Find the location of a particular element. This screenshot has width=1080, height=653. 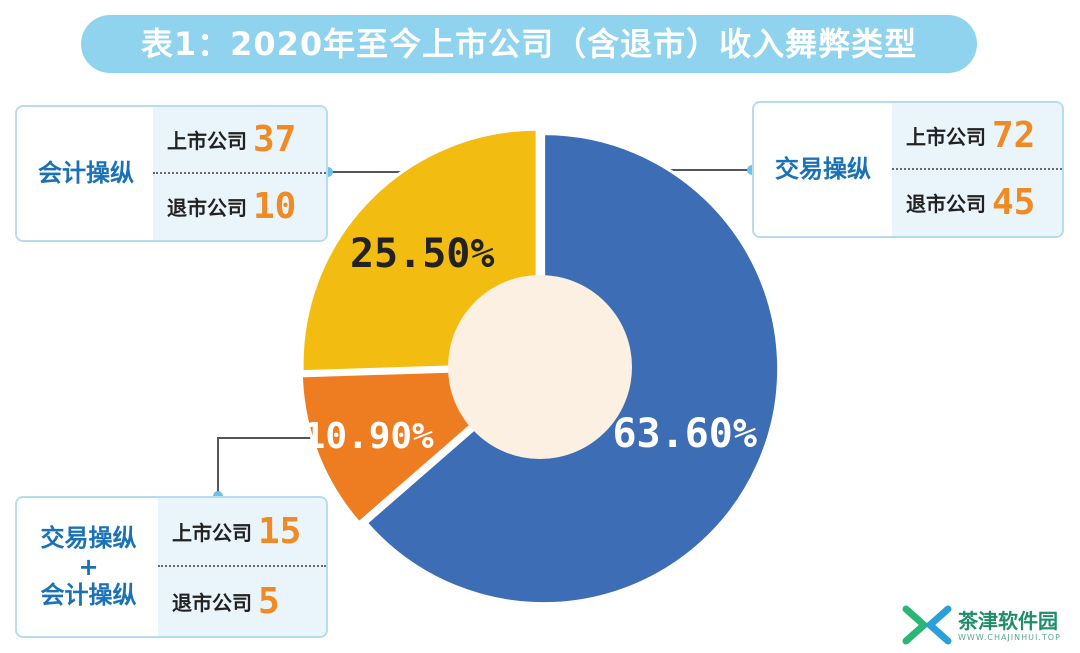

callout-kuaiji-name: 会计操纵 is located at coordinates (86, 173).